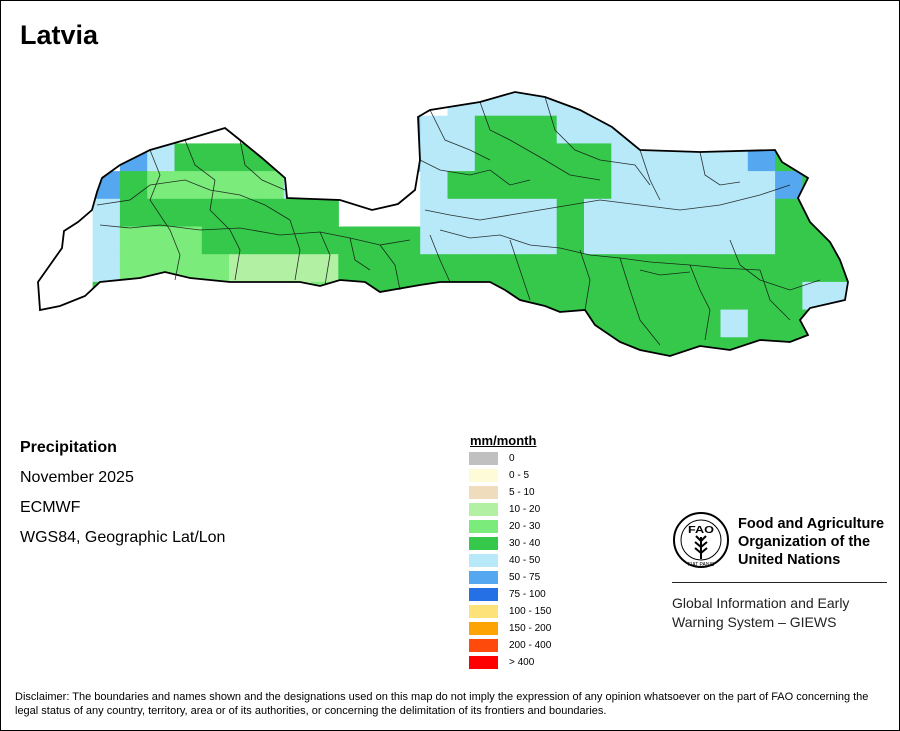 This screenshot has height=731, width=900. What do you see at coordinates (59, 35) in the screenshot?
I see `map-title: Latvia` at bounding box center [59, 35].